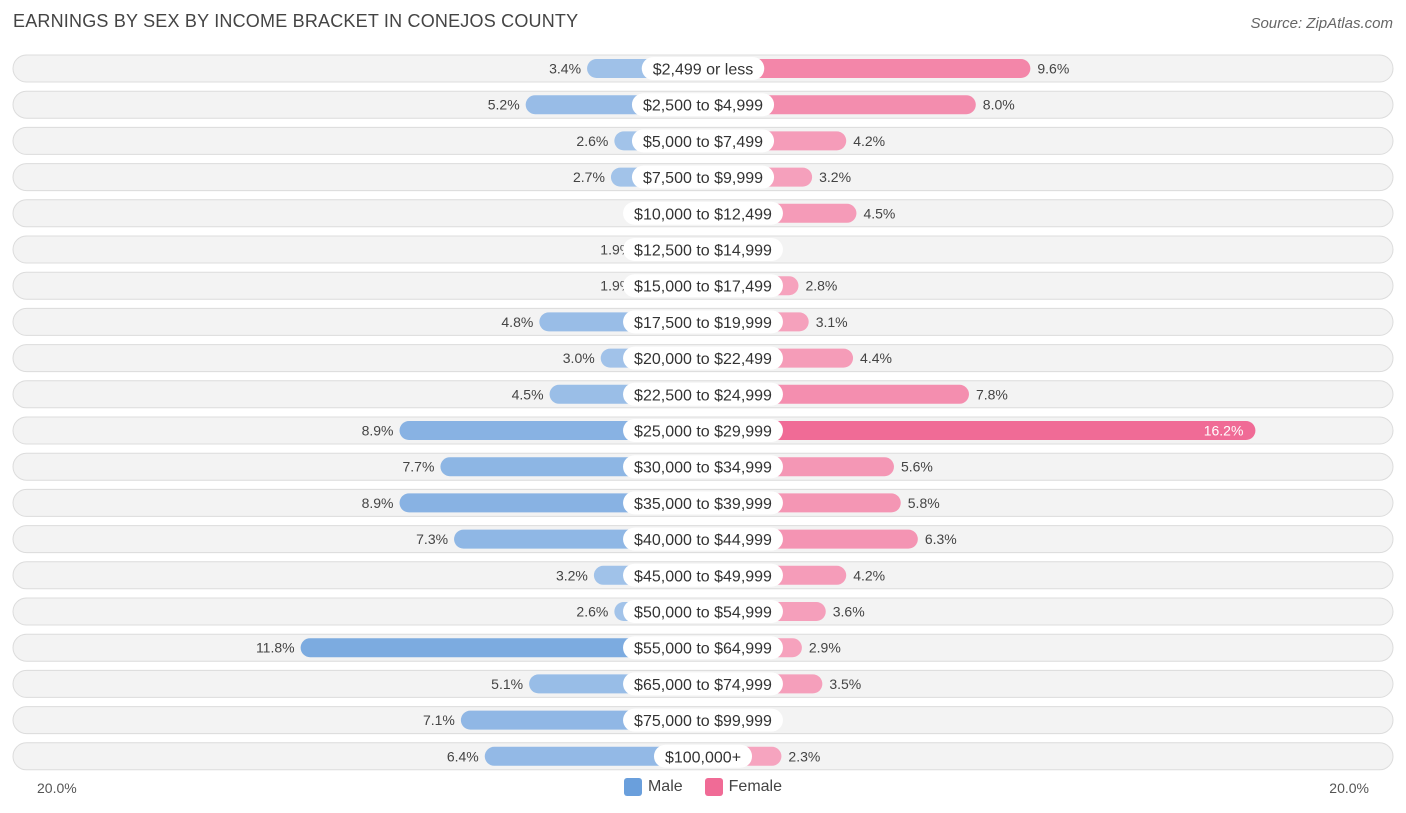 The height and width of the screenshot is (813, 1406). I want to click on category-label: $5,000 to $7,499, so click(703, 142).